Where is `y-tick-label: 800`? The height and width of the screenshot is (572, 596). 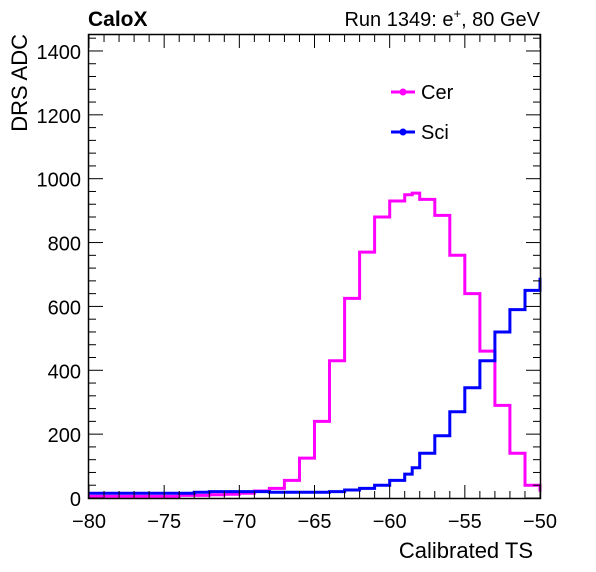
y-tick-label: 800 is located at coordinates (64, 245).